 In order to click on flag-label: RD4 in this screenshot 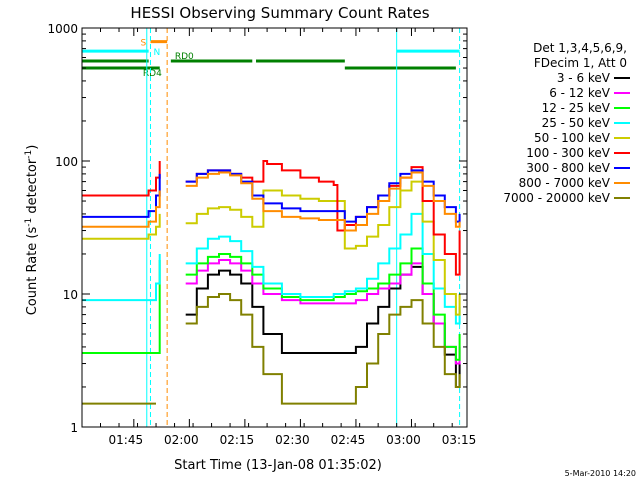, I will do `click(152, 74)`.